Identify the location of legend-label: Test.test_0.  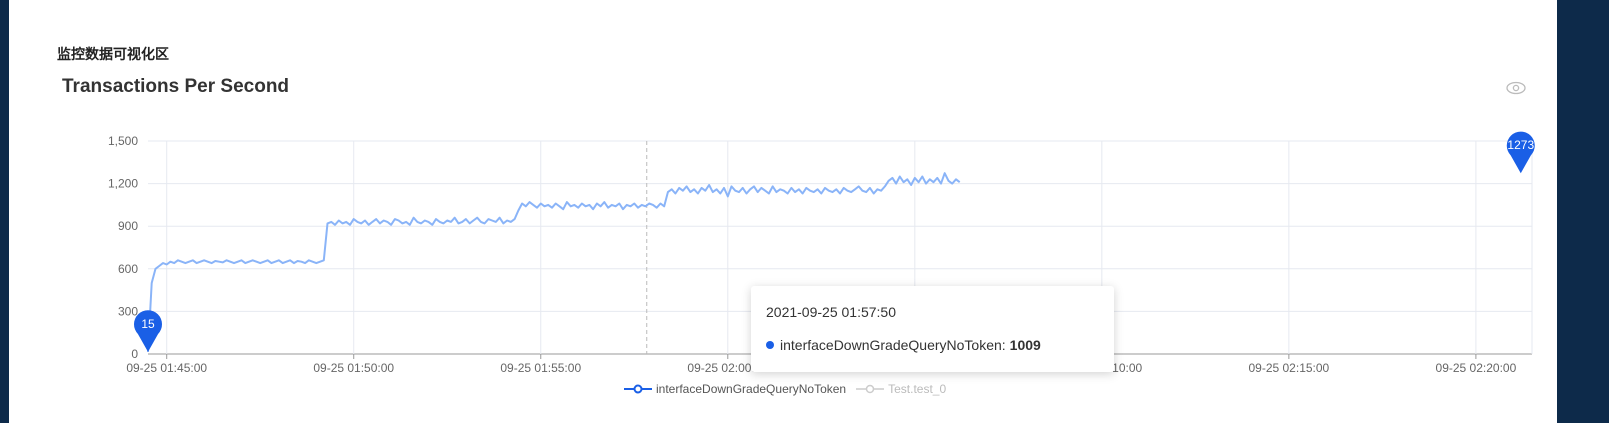
(917, 389).